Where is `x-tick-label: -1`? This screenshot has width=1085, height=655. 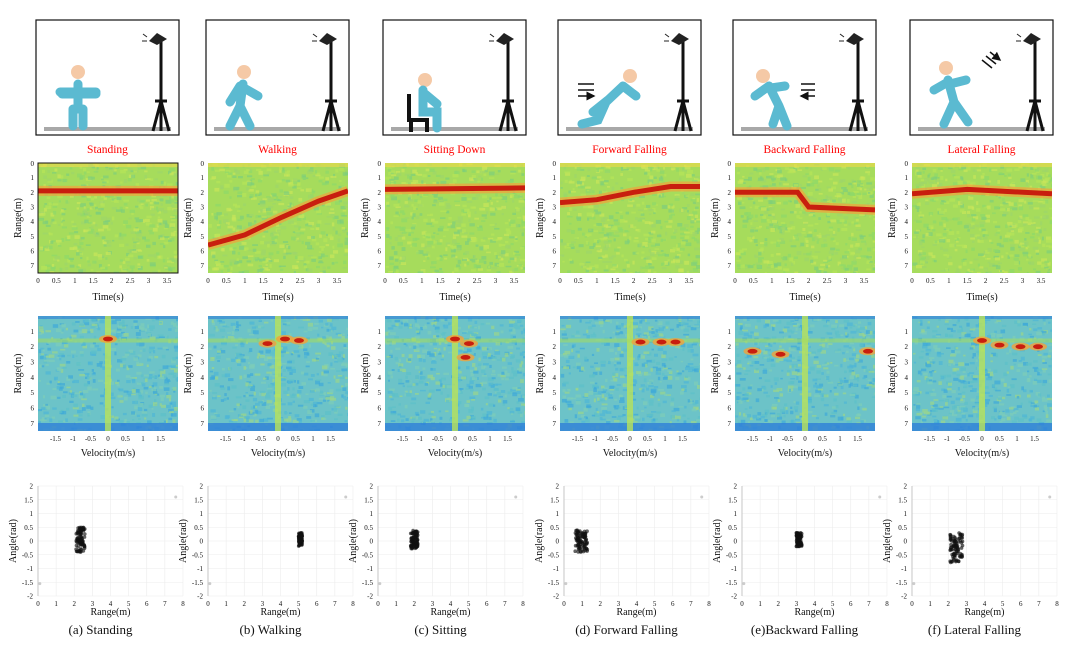
x-tick-label: -1 is located at coordinates (73, 439).